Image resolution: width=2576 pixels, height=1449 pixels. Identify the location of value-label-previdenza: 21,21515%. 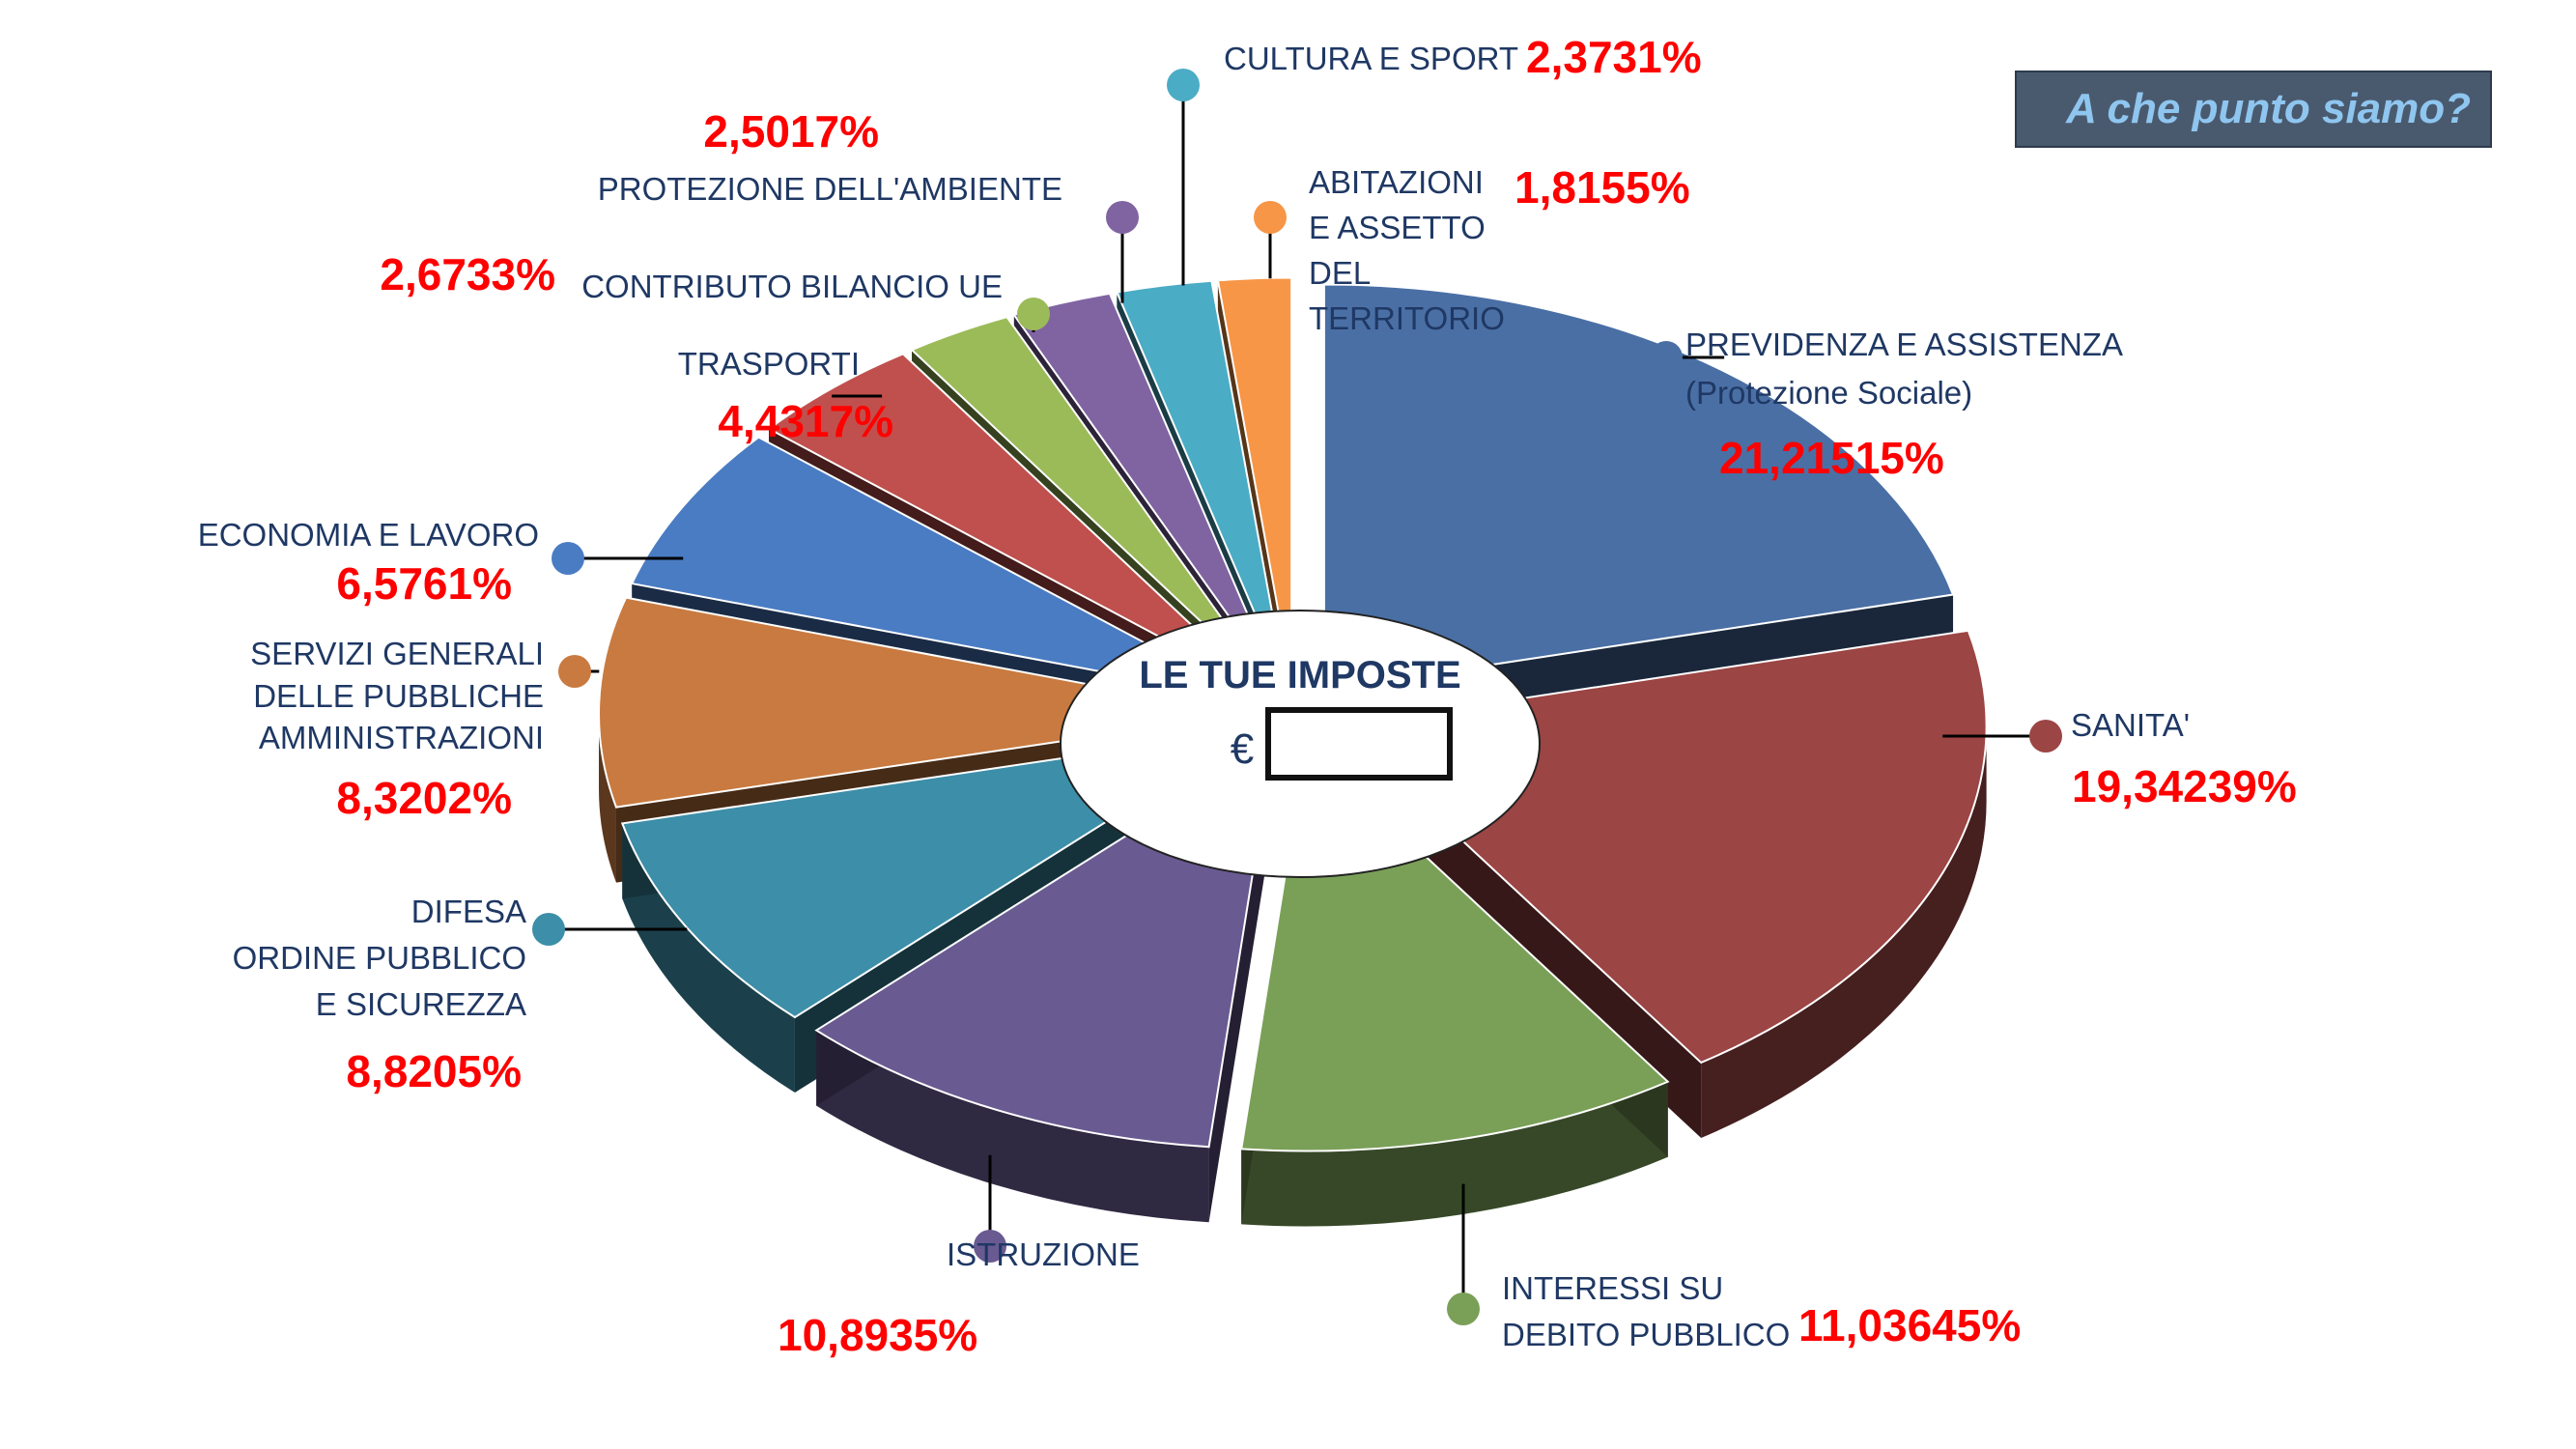
(1831, 458).